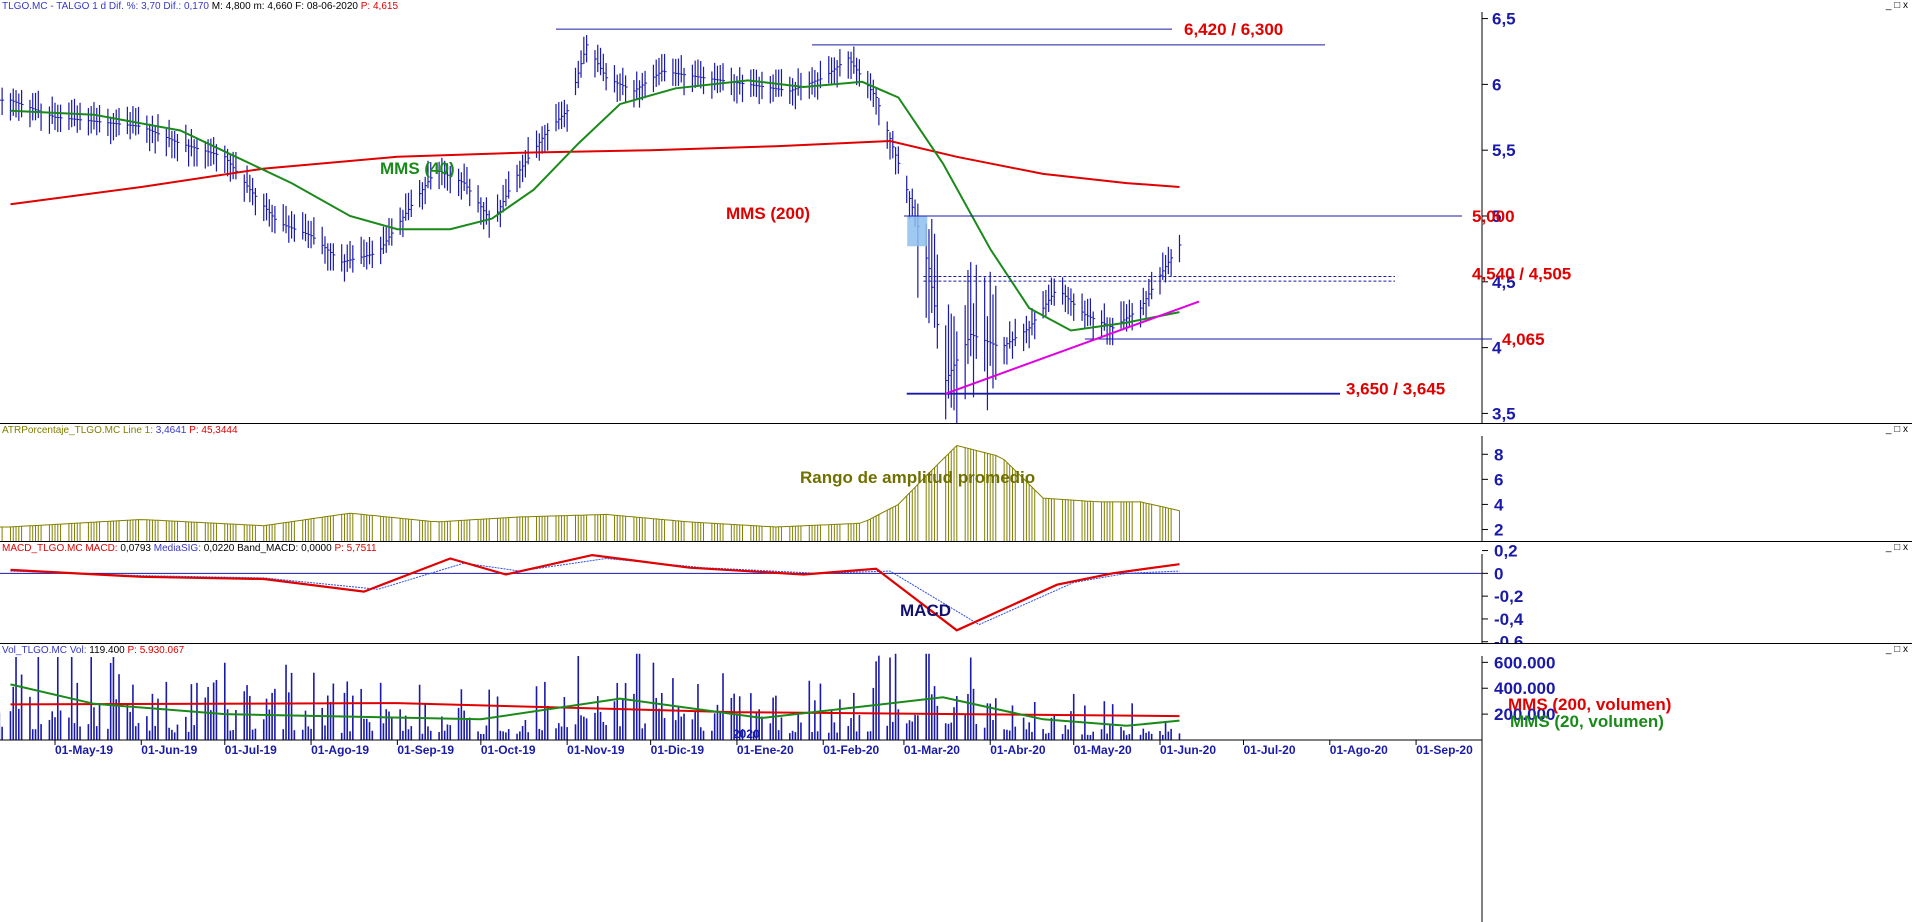 This screenshot has width=1912, height=922. I want to click on vol-mms200-annotation: MMS (200, volumen), so click(1589, 704).